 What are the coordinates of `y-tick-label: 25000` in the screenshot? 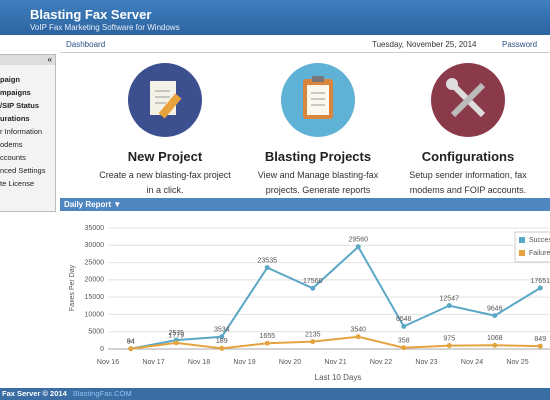 It's located at (95, 262).